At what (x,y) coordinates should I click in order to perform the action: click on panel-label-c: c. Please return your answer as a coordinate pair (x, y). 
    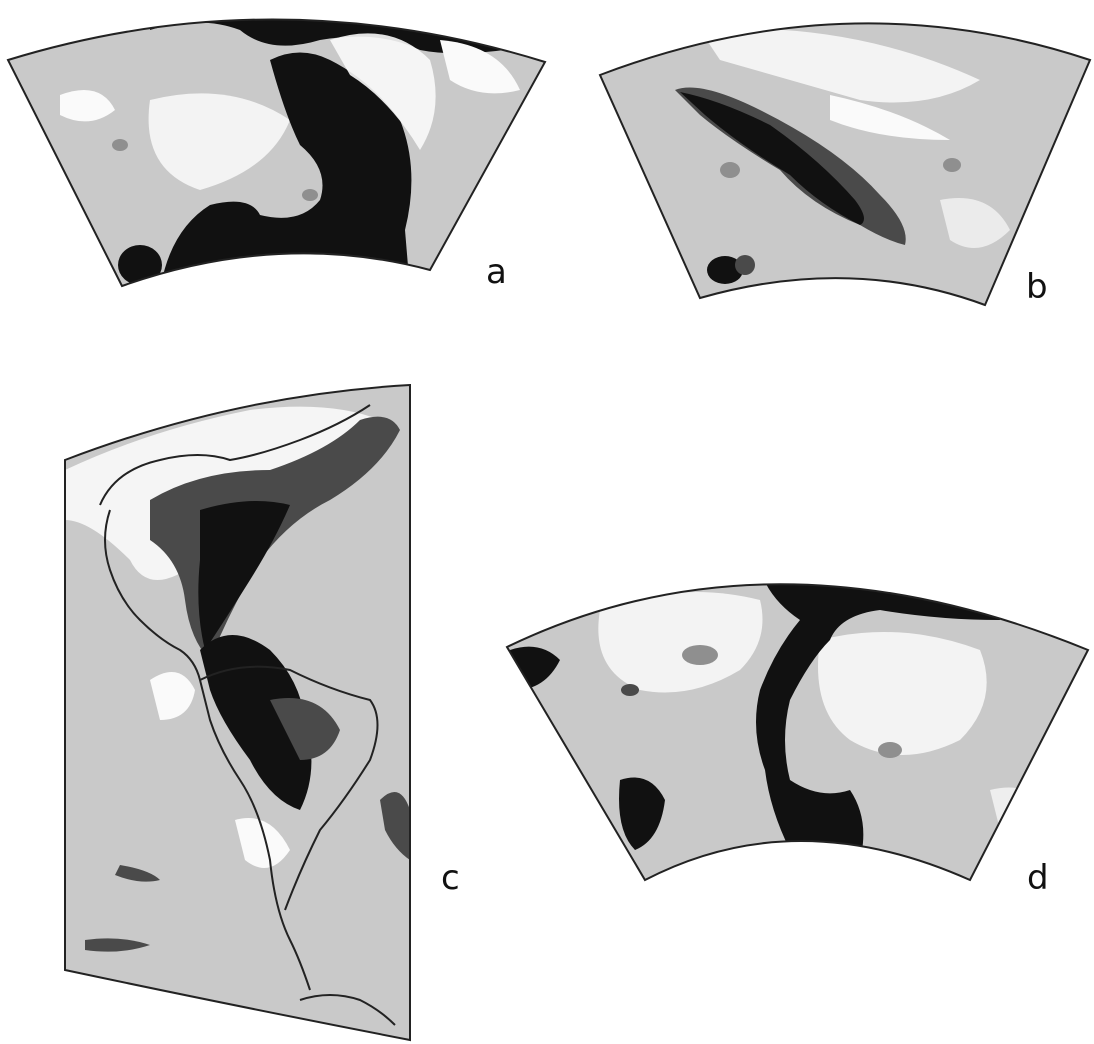
    Looking at the image, I should click on (450, 878).